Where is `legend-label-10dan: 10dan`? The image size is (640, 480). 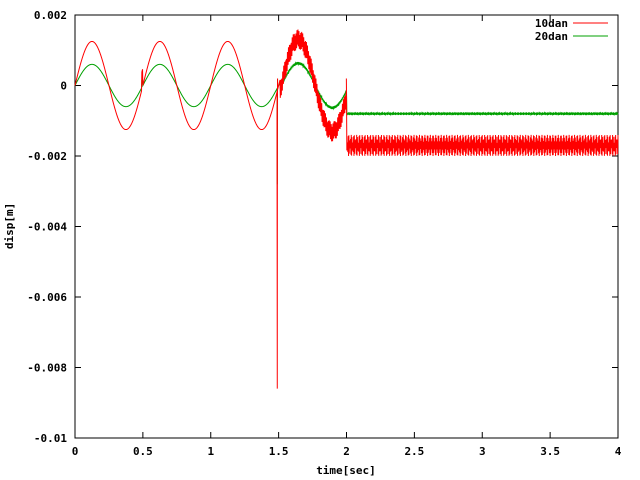 legend-label-10dan: 10dan is located at coordinates (551, 23).